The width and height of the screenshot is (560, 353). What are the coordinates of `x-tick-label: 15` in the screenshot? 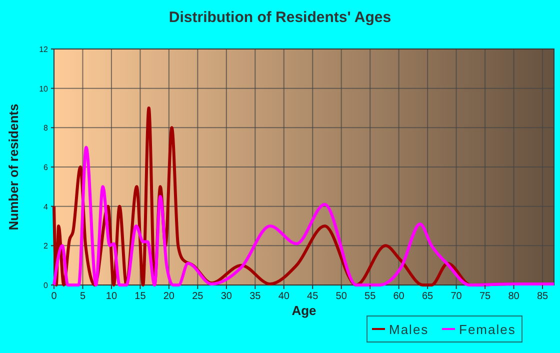 It's located at (140, 296).